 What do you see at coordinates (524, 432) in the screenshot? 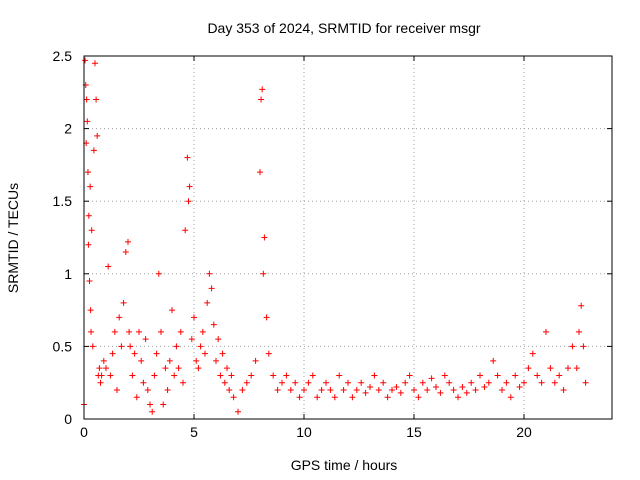
I see `x-tick-label: 20` at bounding box center [524, 432].